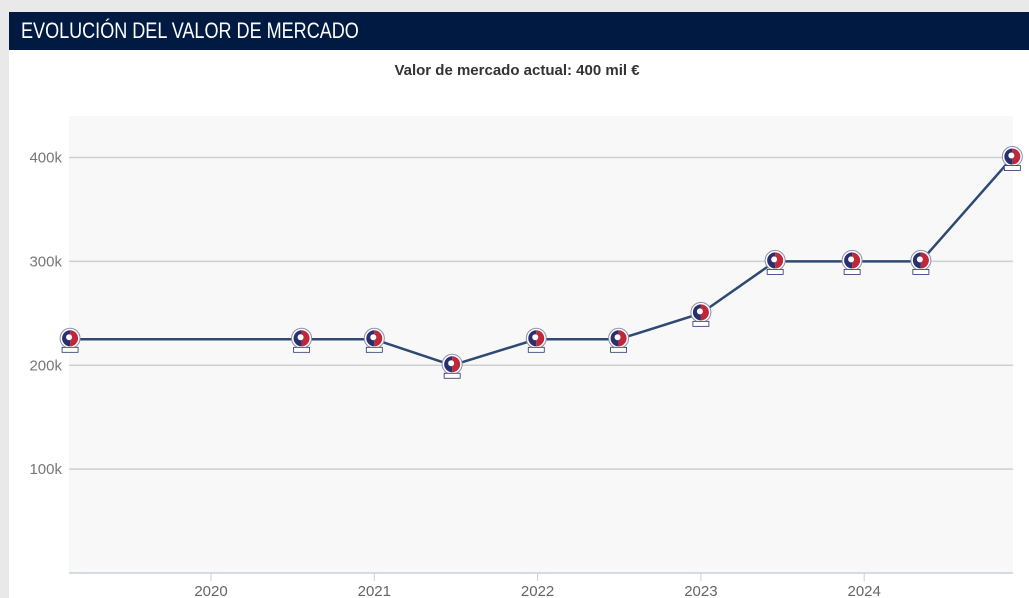 Image resolution: width=1029 pixels, height=598 pixels. I want to click on x-tick-label: 2021, so click(374, 590).